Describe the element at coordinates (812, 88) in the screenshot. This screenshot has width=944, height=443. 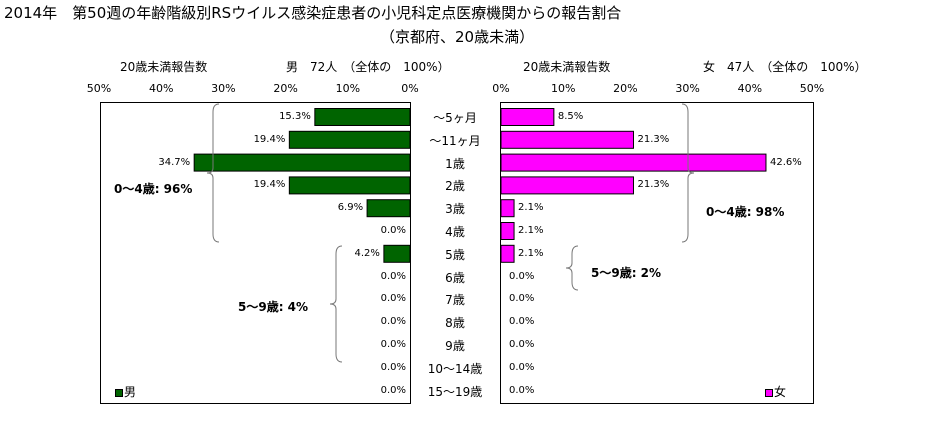
I see `right-axis-tick: 50%` at that location.